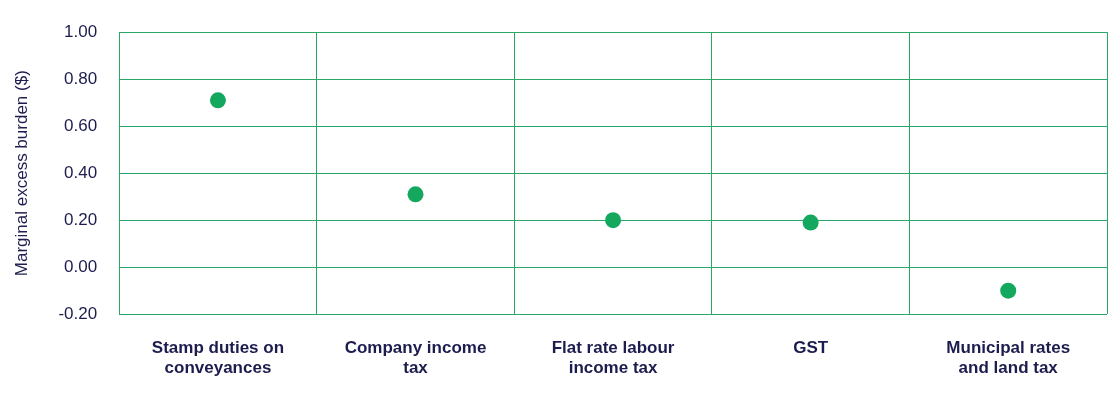 This screenshot has width=1115, height=403. I want to click on y-tick-label: 0.20, so click(81, 219).